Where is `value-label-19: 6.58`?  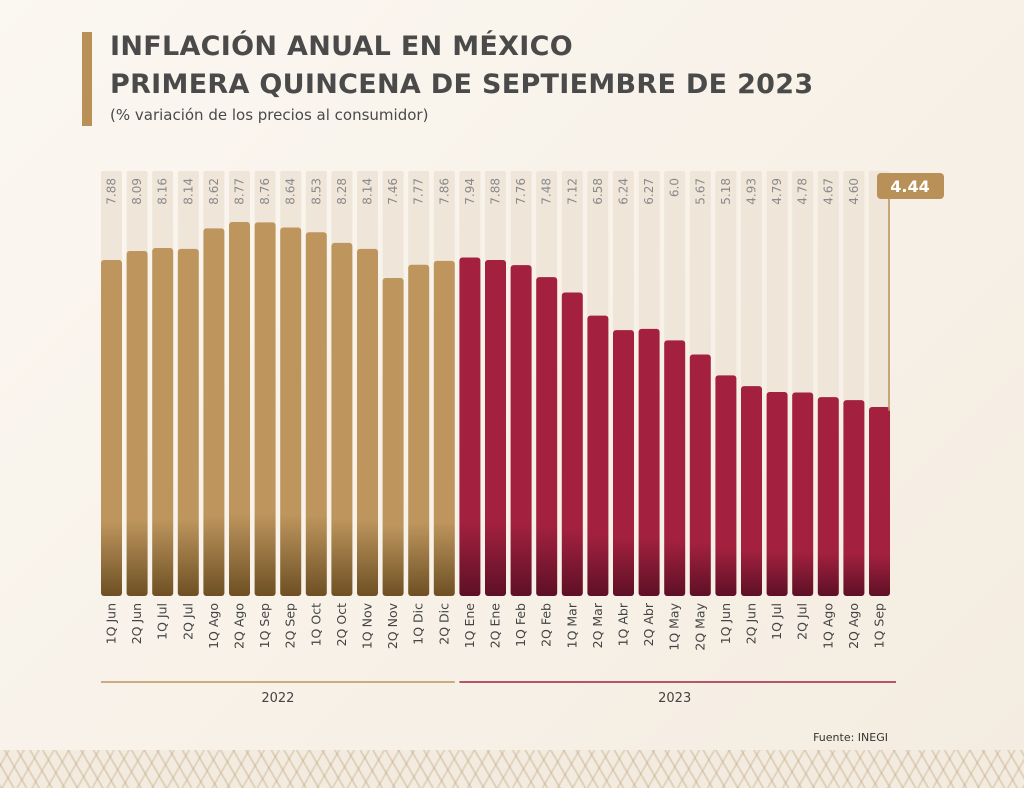 value-label-19: 6.58 is located at coordinates (598, 191).